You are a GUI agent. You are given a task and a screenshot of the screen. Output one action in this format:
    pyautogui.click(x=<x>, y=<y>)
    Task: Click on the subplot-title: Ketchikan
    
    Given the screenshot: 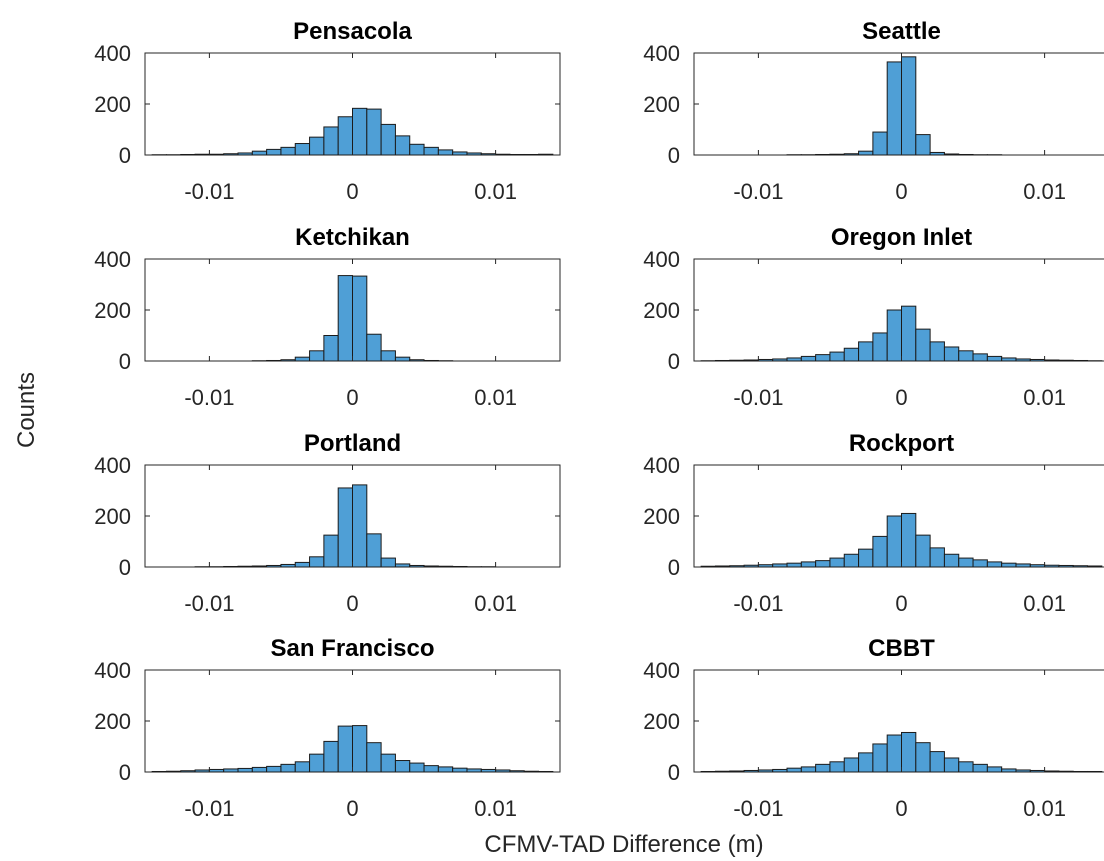 What is the action you would take?
    pyautogui.click(x=352, y=237)
    